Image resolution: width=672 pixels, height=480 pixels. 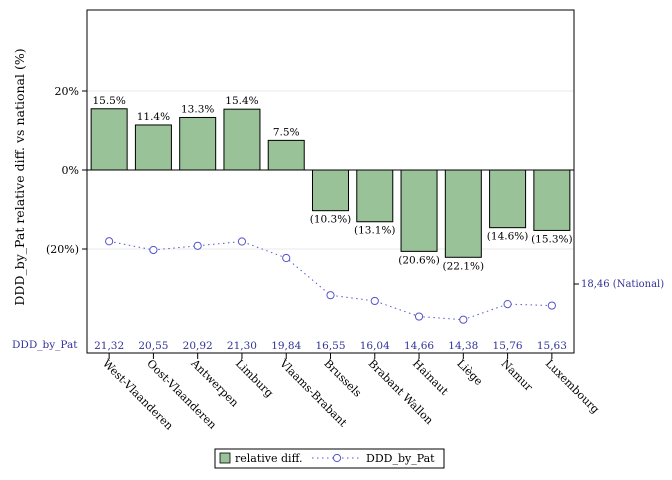 I want to click on legend-line-label: DDD_by_Pat, so click(x=400, y=458).